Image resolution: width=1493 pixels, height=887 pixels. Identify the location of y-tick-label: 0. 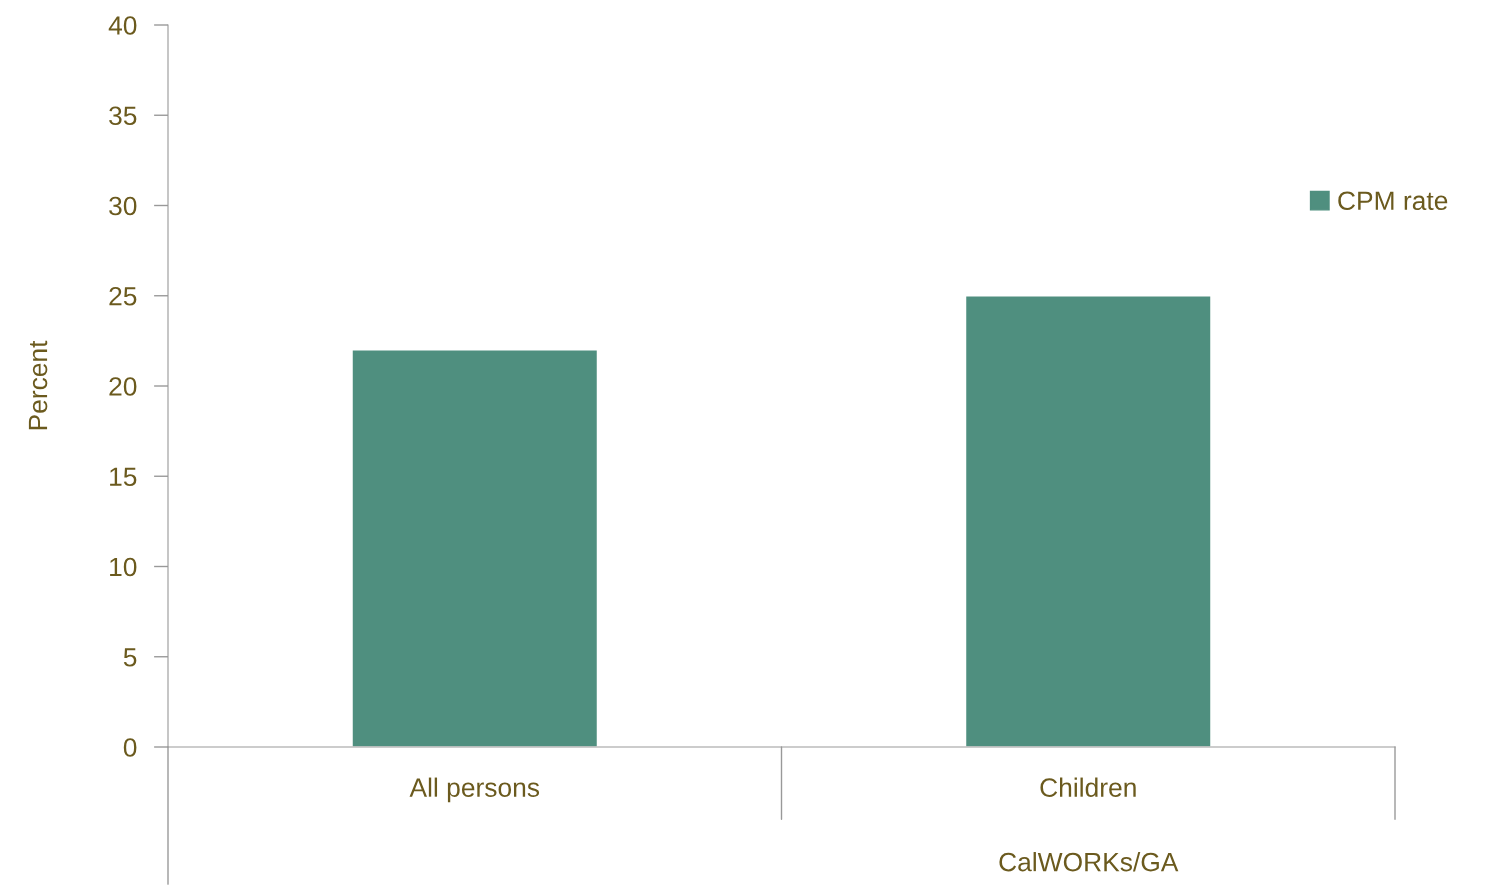
(130, 747).